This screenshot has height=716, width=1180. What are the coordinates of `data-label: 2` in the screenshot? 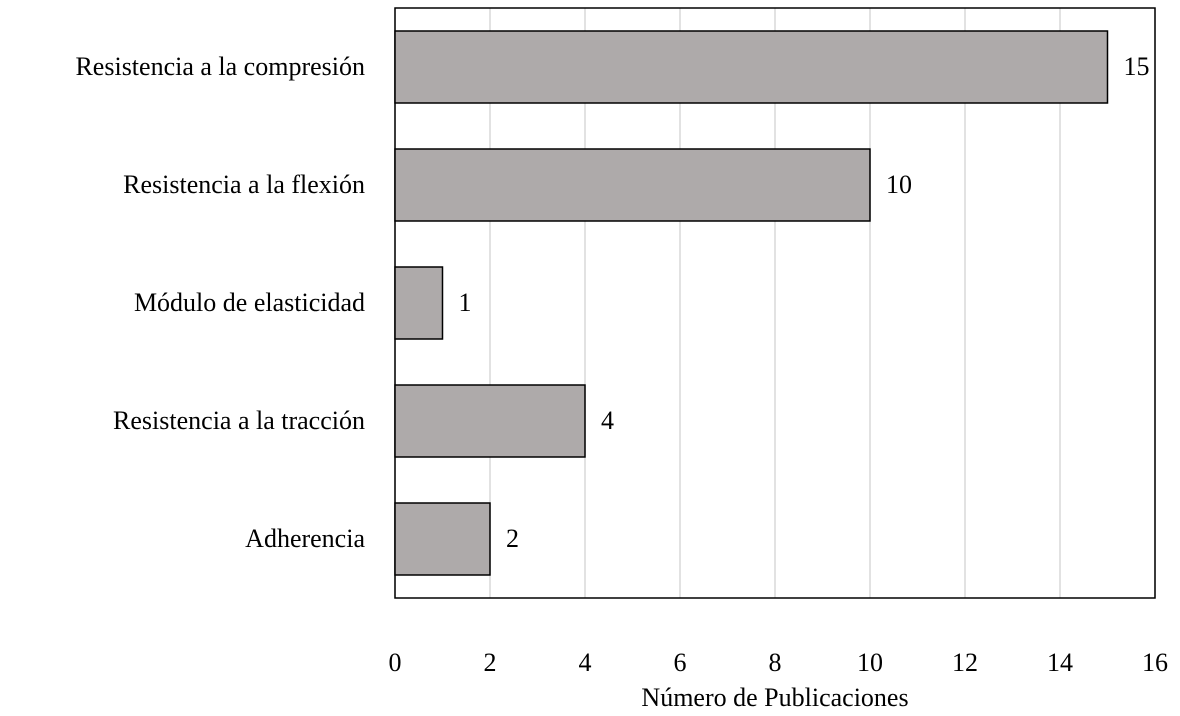 It's located at (512, 538).